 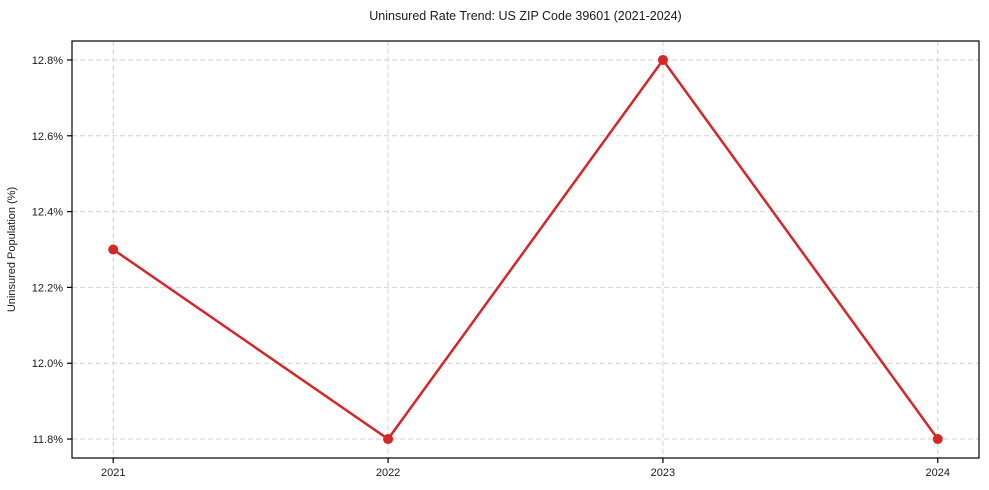 What do you see at coordinates (938, 473) in the screenshot?
I see `x-tick-label: 2024` at bounding box center [938, 473].